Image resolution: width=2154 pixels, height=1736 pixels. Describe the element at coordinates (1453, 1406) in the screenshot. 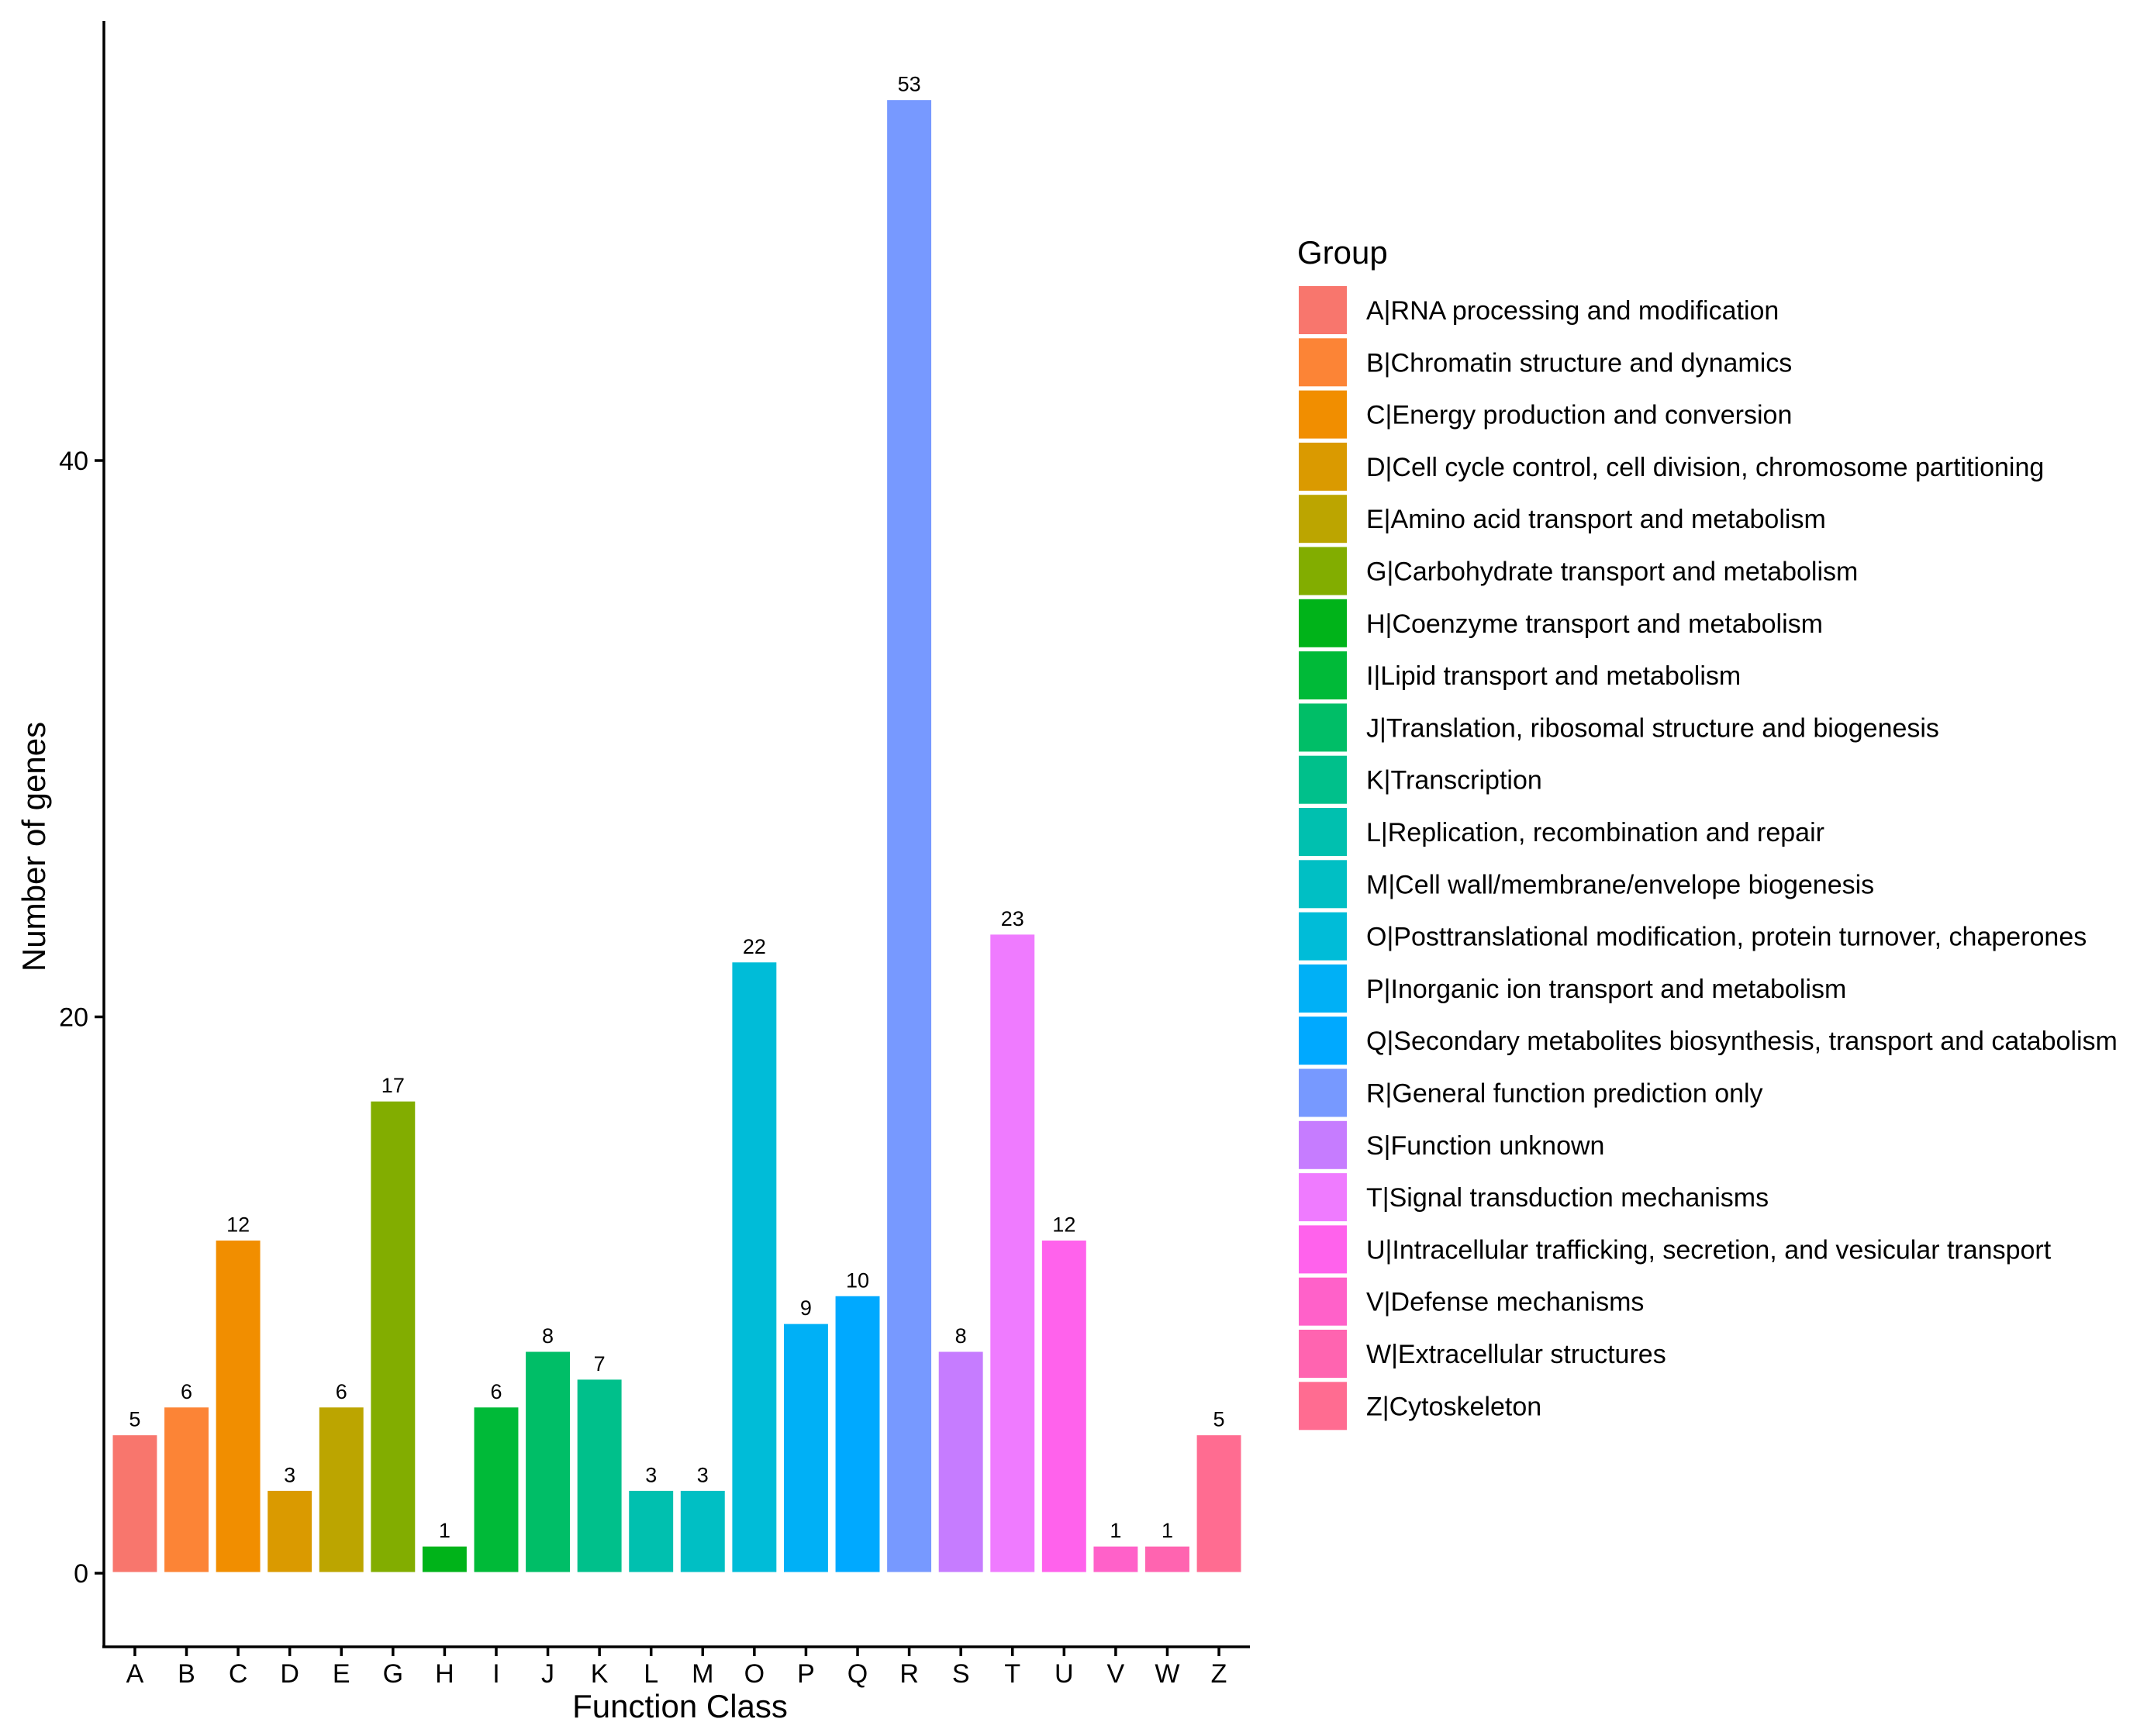

I see `legend-label-Z: Z|Cytoskeleton` at that location.